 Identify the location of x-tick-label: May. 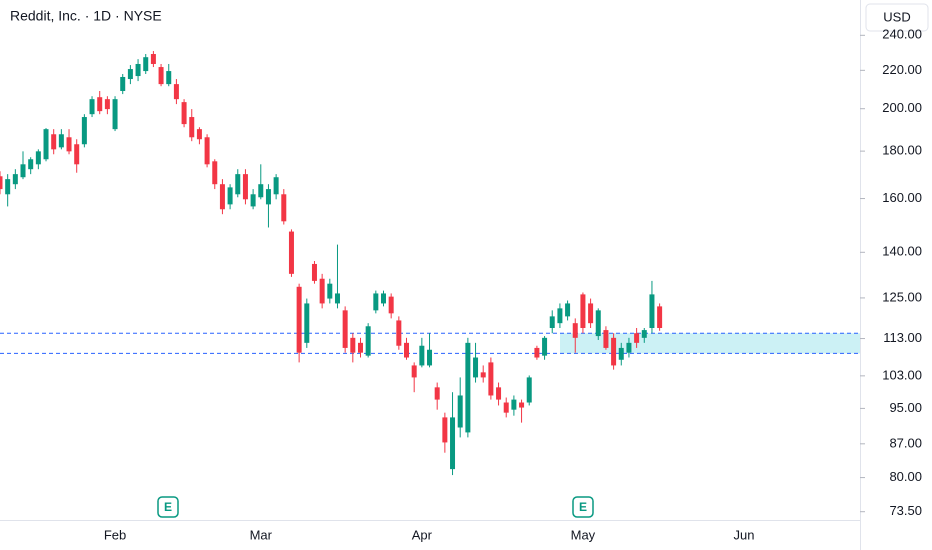
(583, 534).